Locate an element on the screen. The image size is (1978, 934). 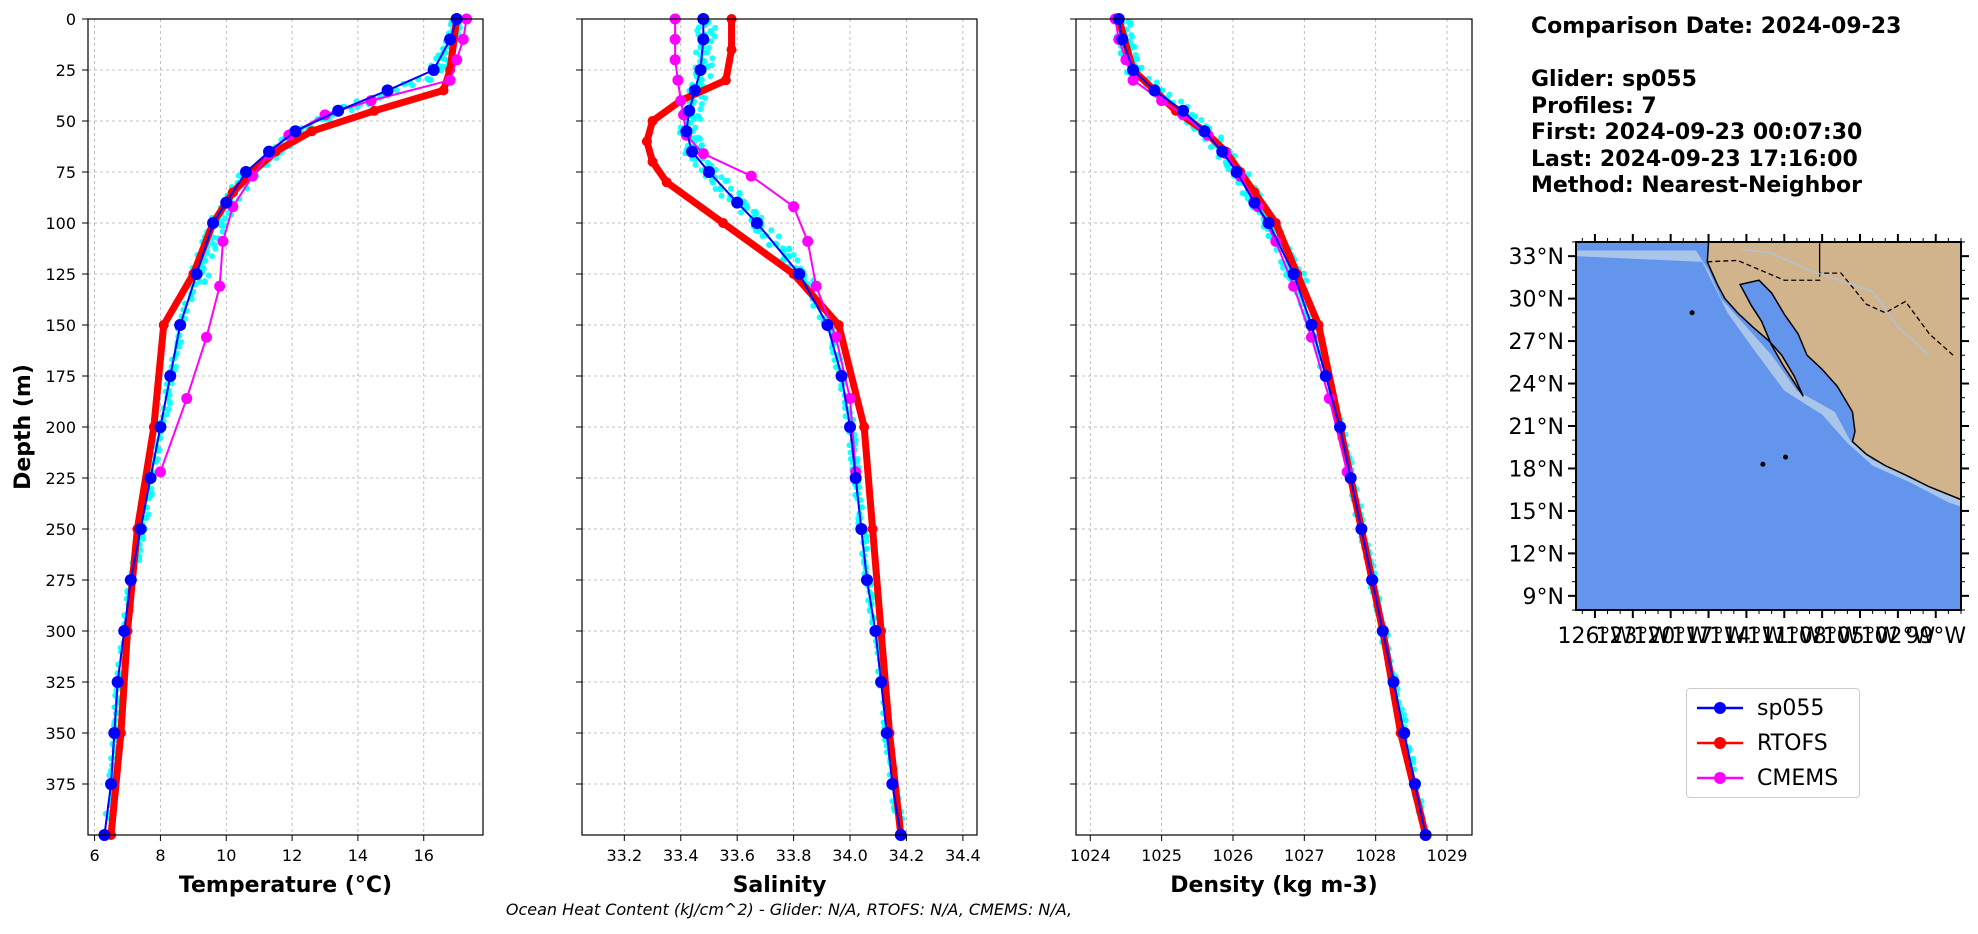
x-tick-label: 10 is located at coordinates (226, 855).